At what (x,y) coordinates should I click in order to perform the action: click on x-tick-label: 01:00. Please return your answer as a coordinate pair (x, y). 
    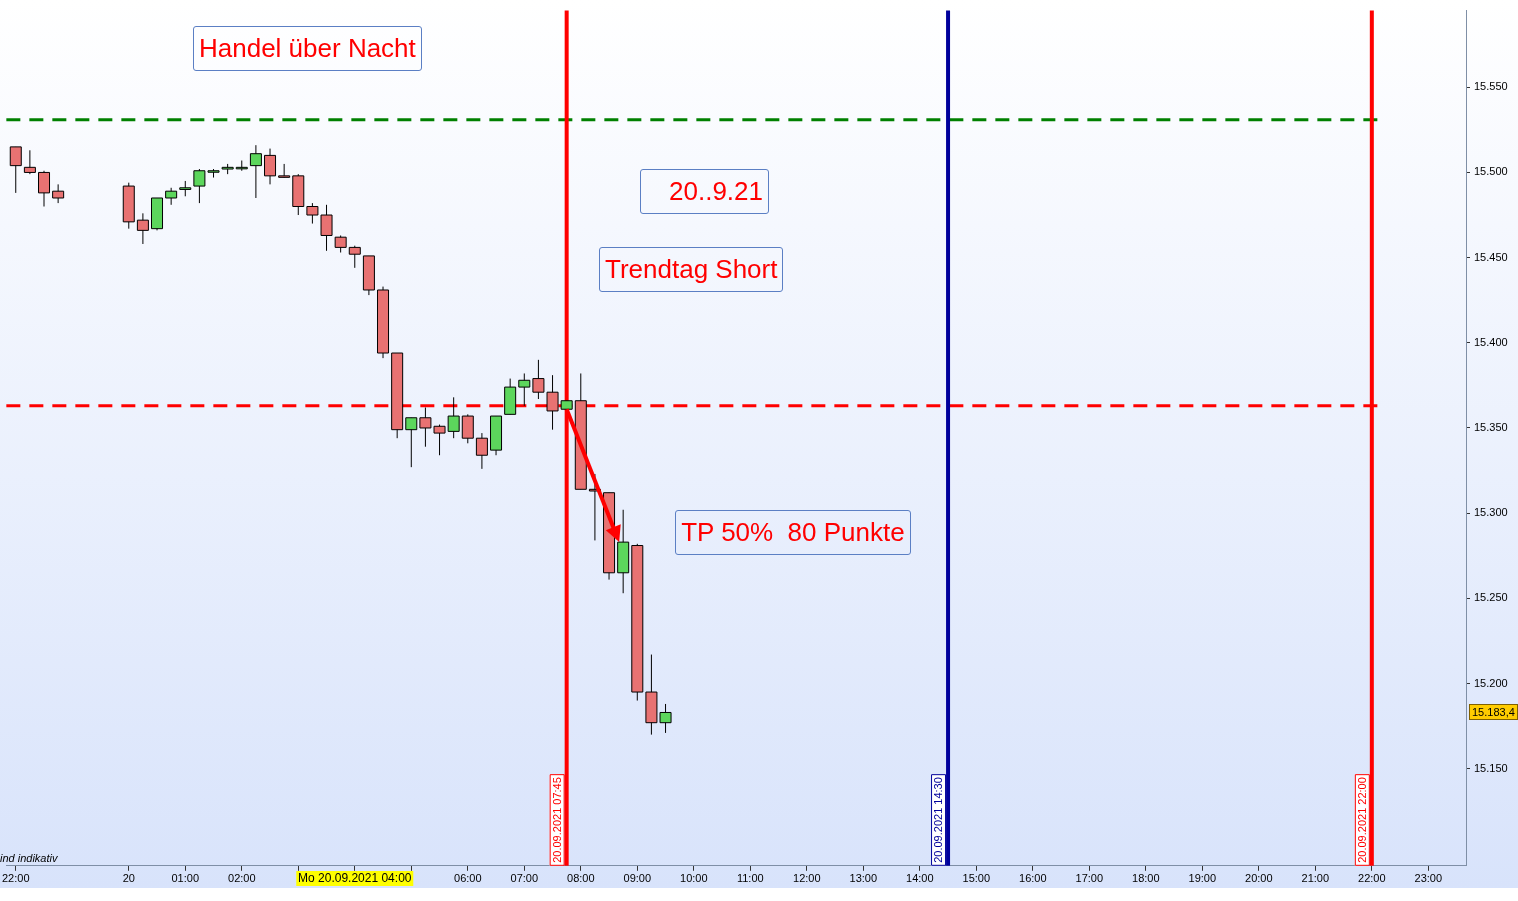
    Looking at the image, I should click on (185, 878).